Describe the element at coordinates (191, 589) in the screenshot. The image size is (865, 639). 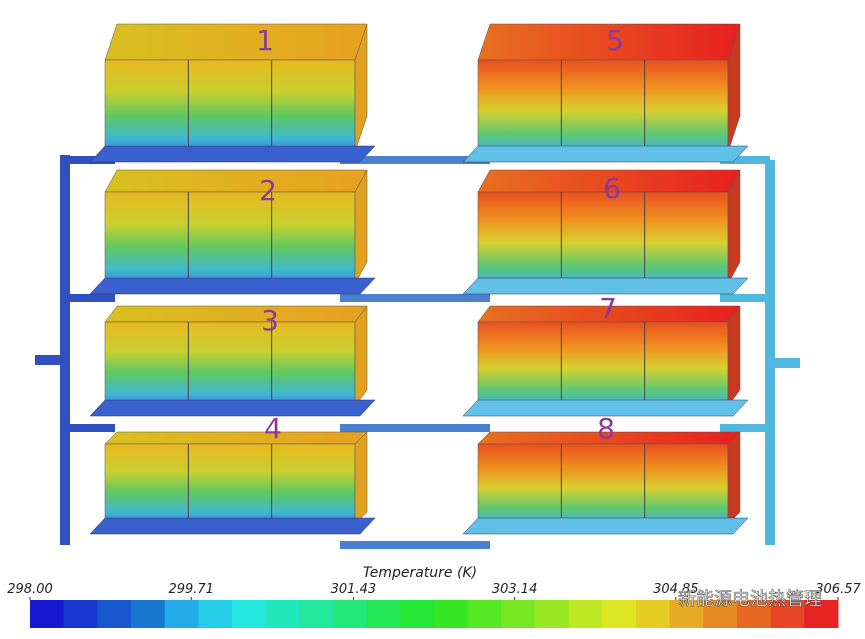
I see `colorbar-tick-label: 299.71` at that location.